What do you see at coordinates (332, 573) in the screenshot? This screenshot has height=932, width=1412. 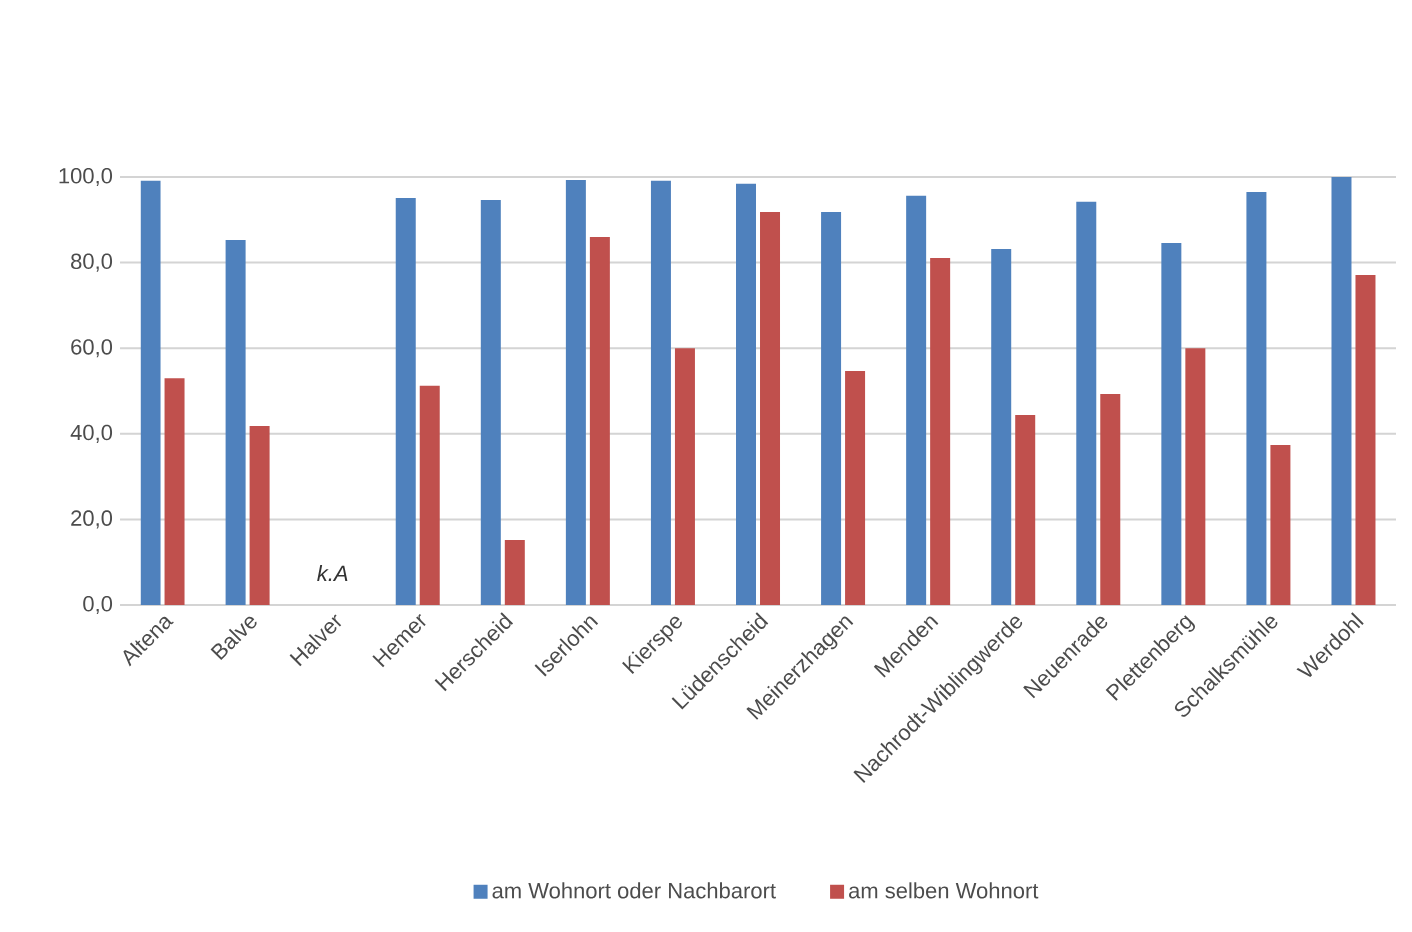 I see `annotation: k.A` at bounding box center [332, 573].